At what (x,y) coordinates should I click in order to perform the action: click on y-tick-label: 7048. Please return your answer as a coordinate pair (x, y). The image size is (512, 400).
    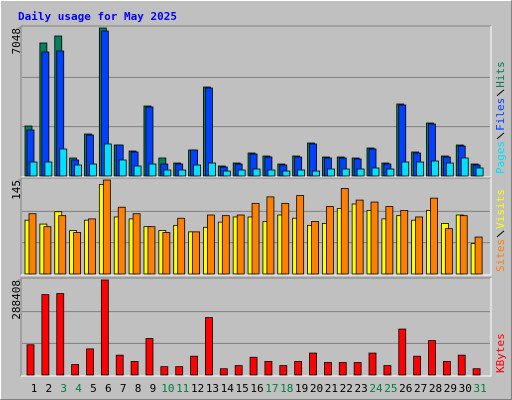
    Looking at the image, I should click on (16, 41).